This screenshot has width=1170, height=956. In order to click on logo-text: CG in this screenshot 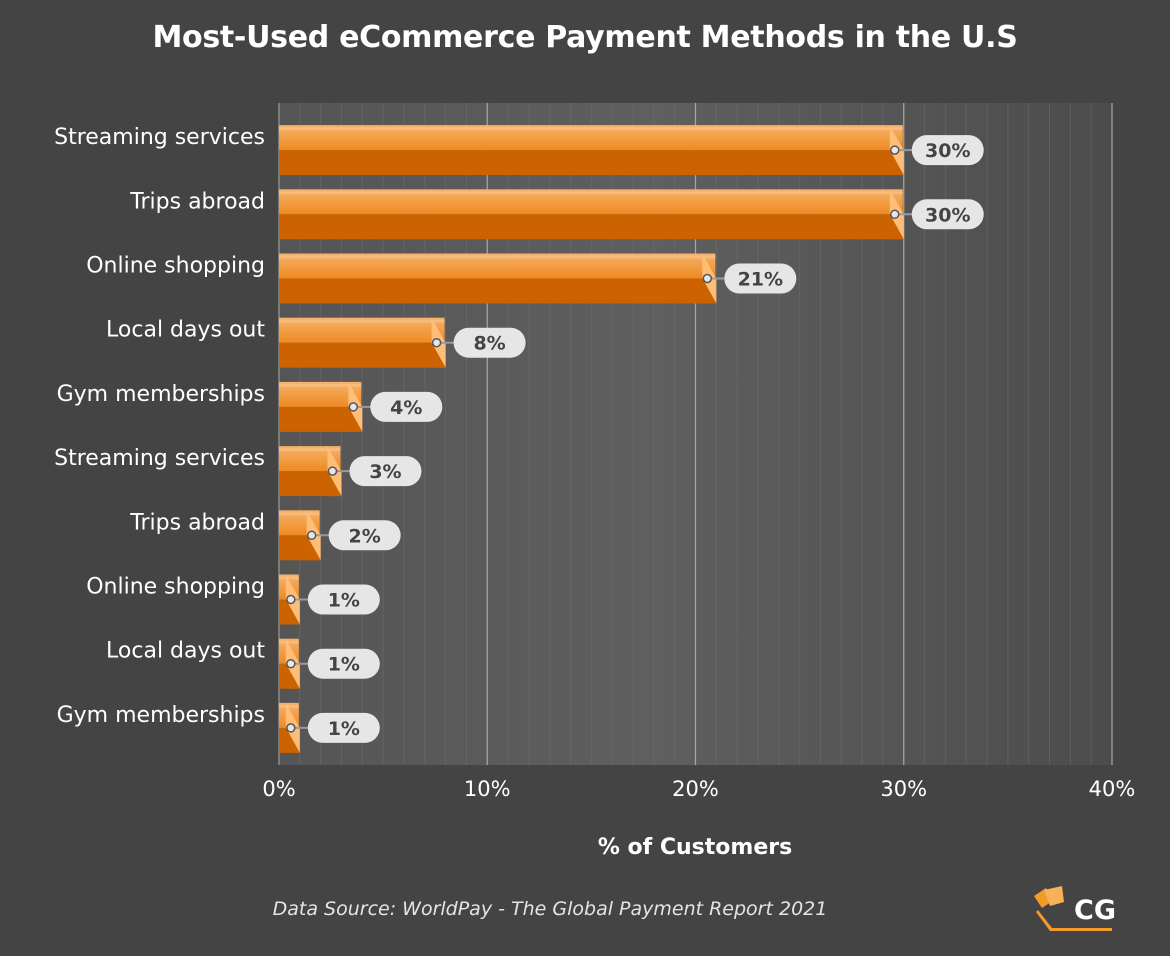, I will do `click(1095, 910)`.